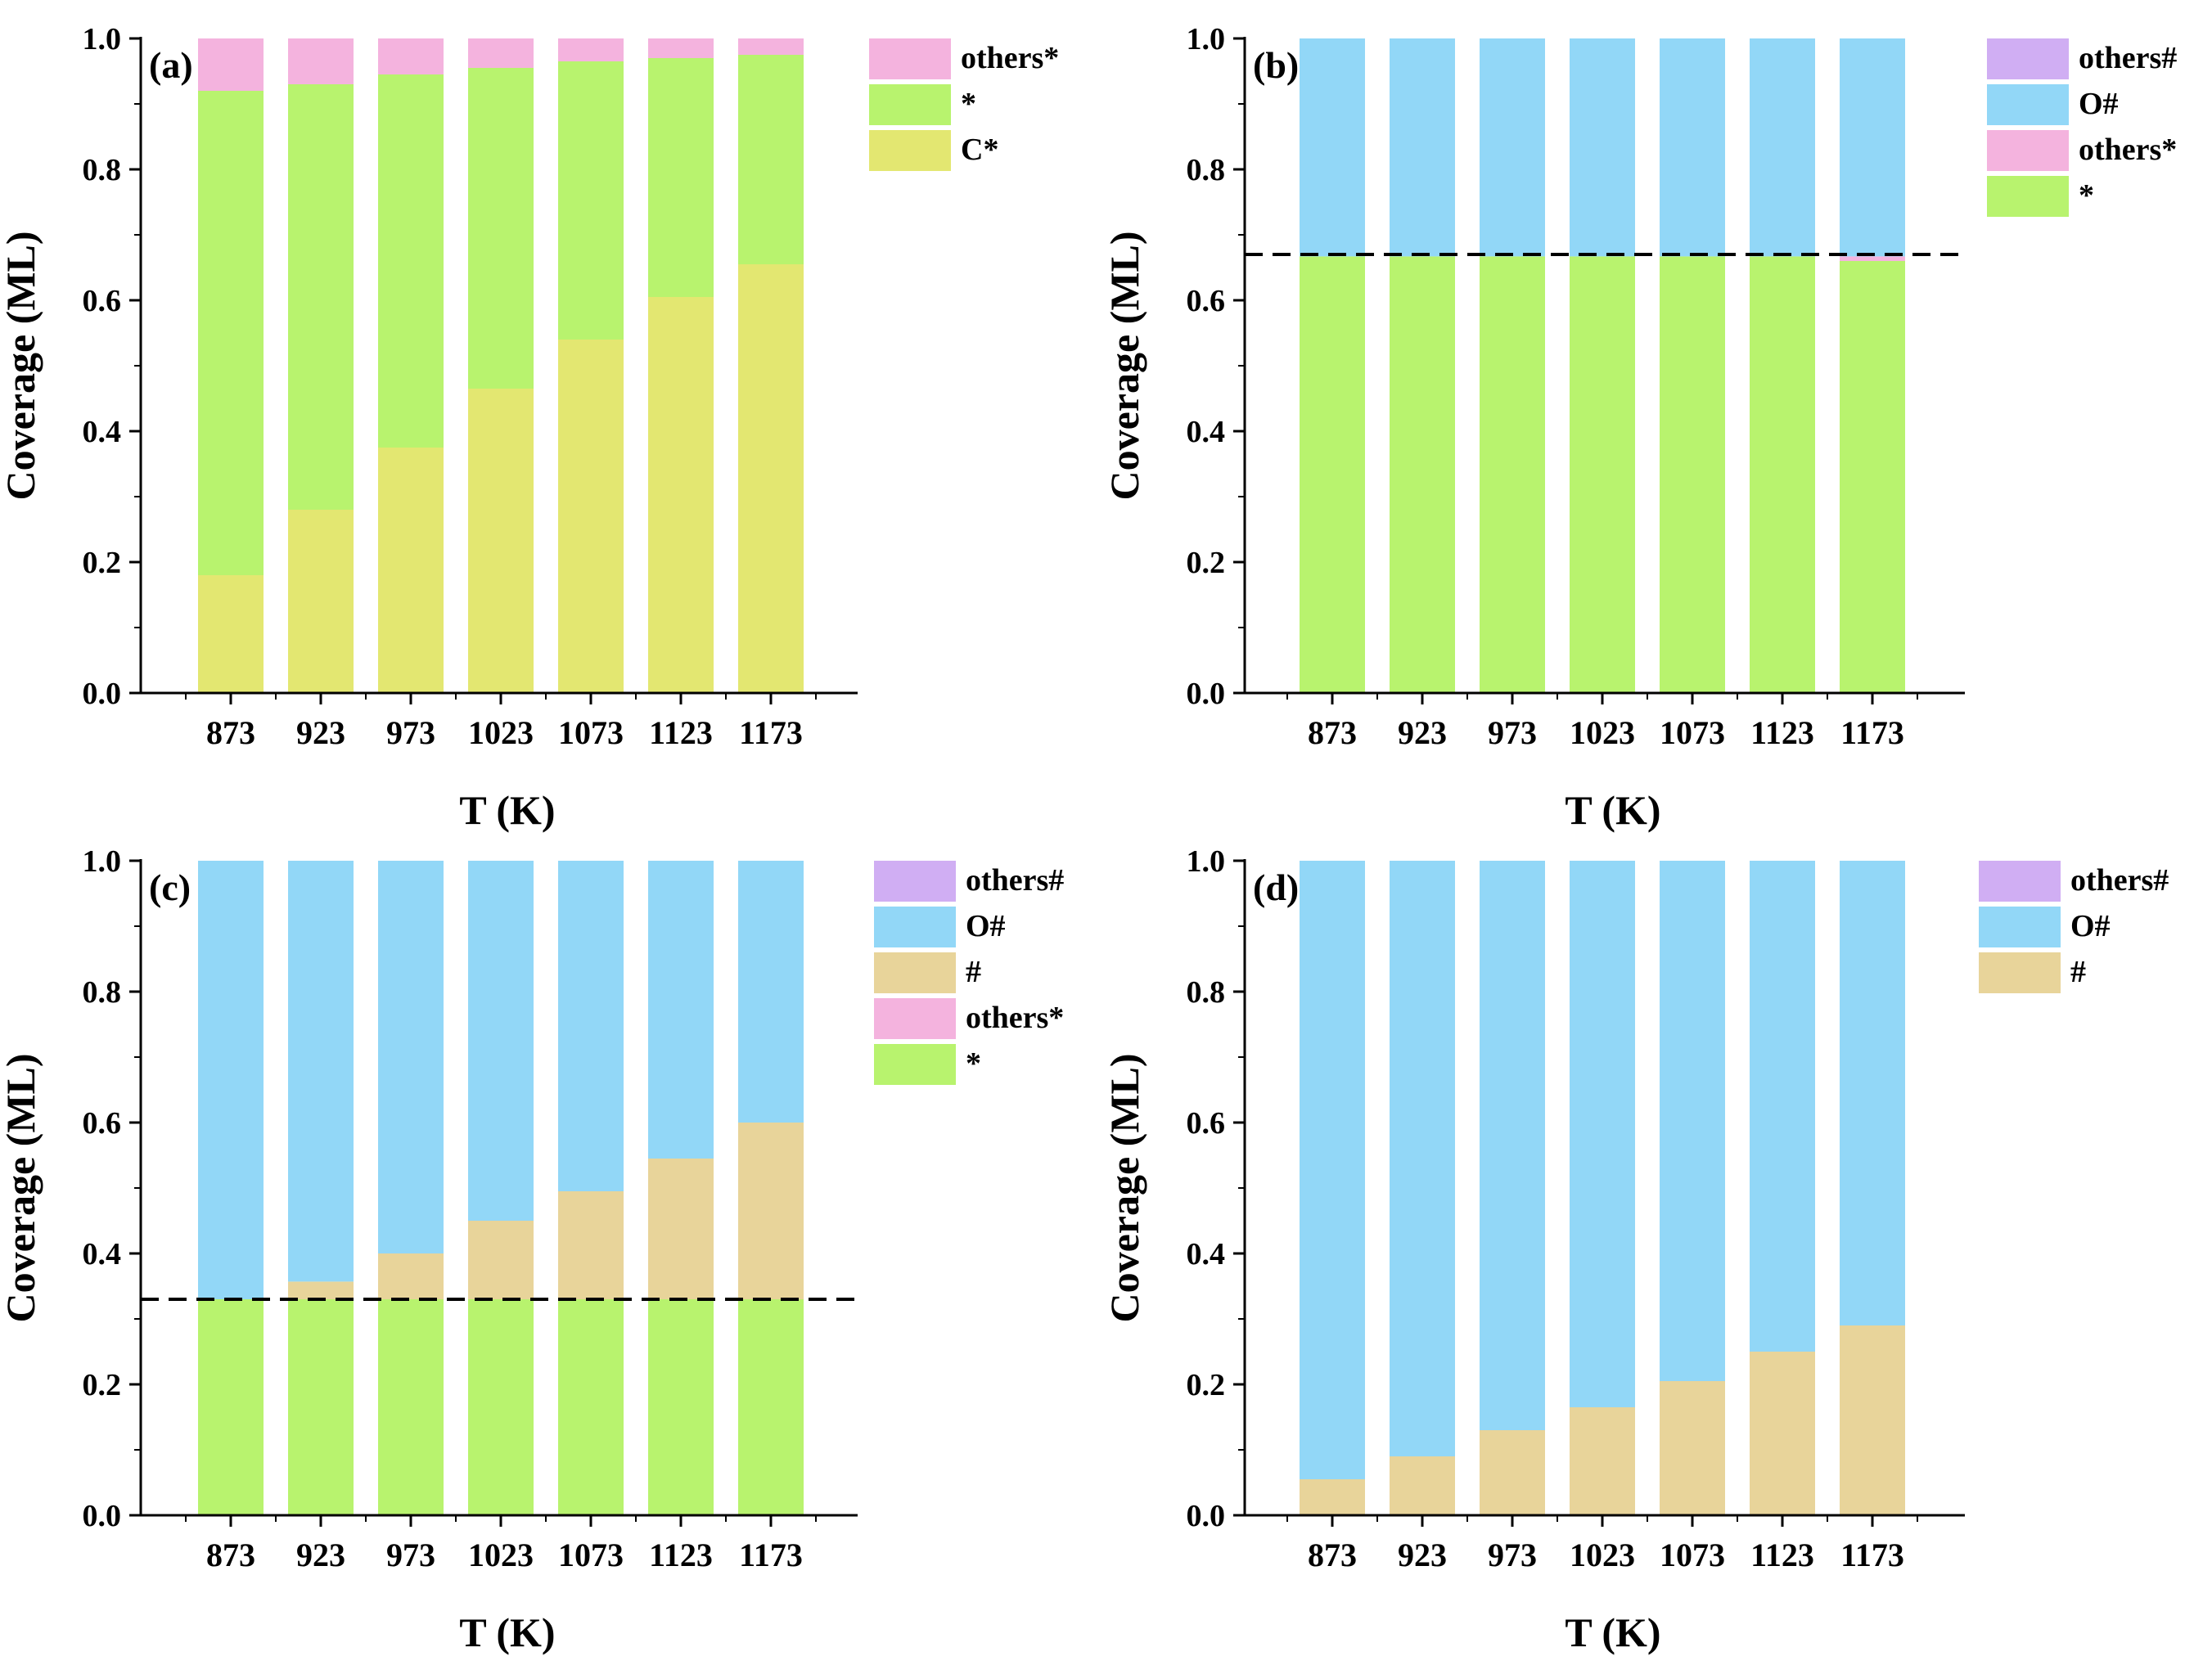 Image resolution: width=2212 pixels, height=1665 pixels. What do you see at coordinates (102, 170) in the screenshot?
I see `y-tick-label: 0.8` at bounding box center [102, 170].